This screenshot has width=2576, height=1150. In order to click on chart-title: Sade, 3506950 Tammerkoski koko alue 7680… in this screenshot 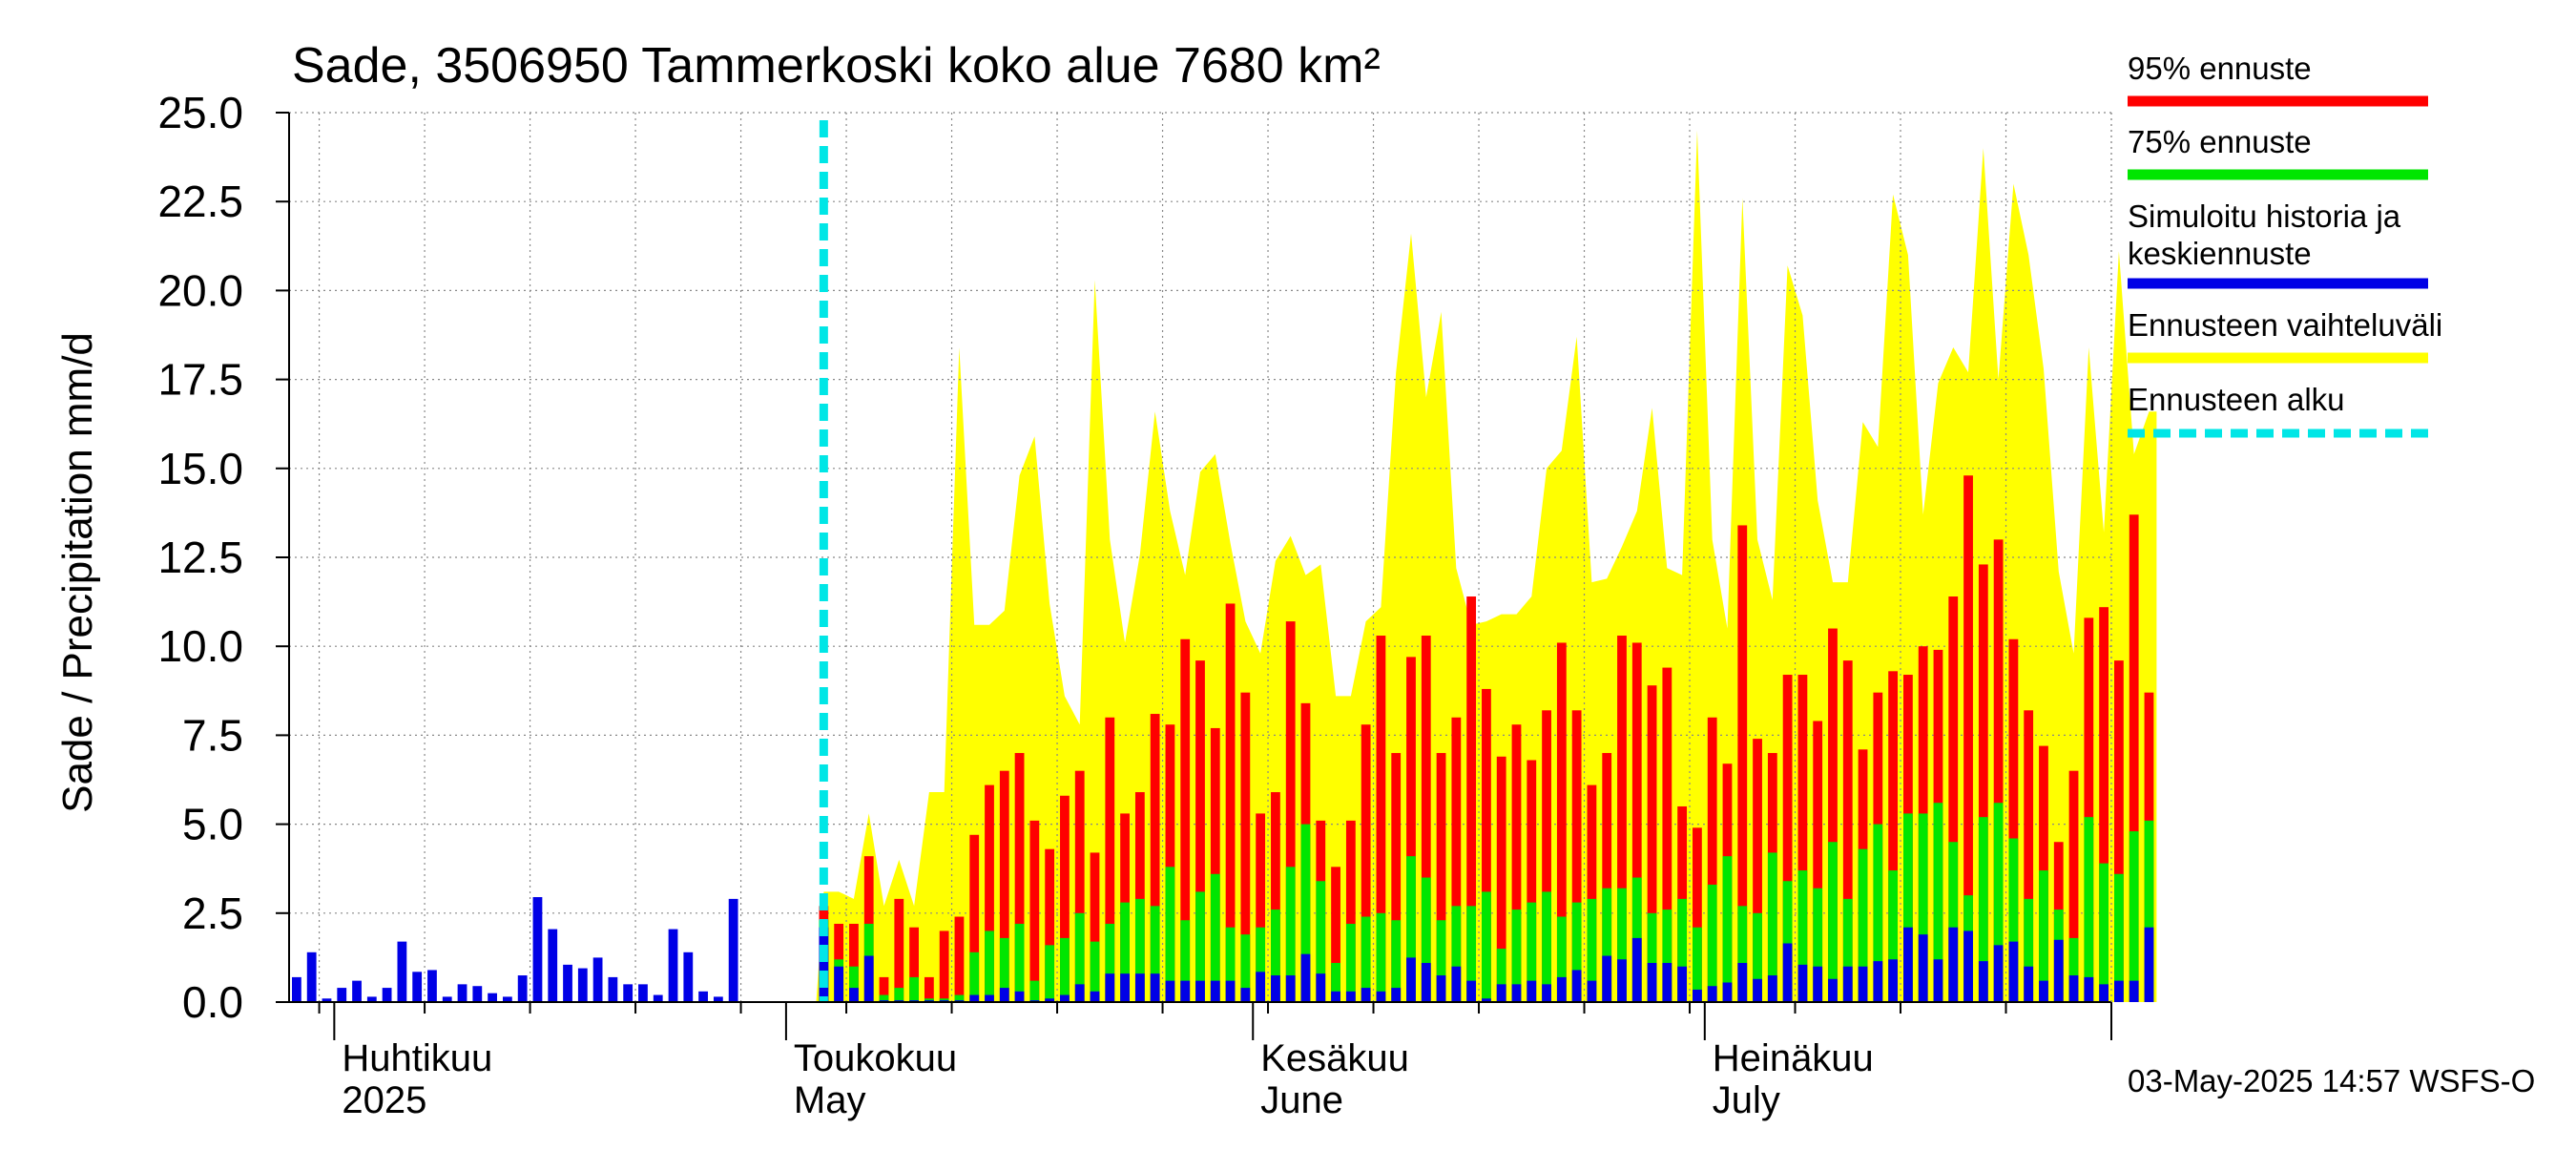, I will do `click(836, 66)`.